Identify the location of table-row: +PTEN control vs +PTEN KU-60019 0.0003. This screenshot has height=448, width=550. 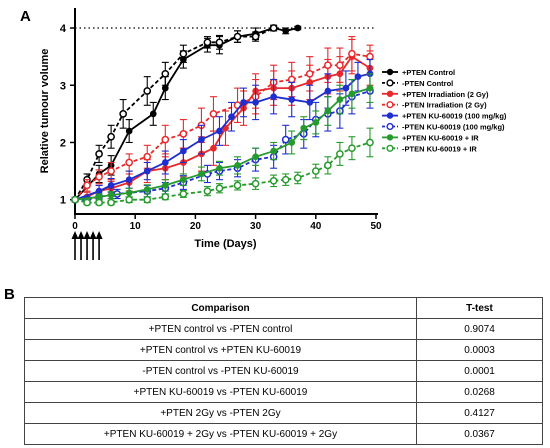
(283, 350).